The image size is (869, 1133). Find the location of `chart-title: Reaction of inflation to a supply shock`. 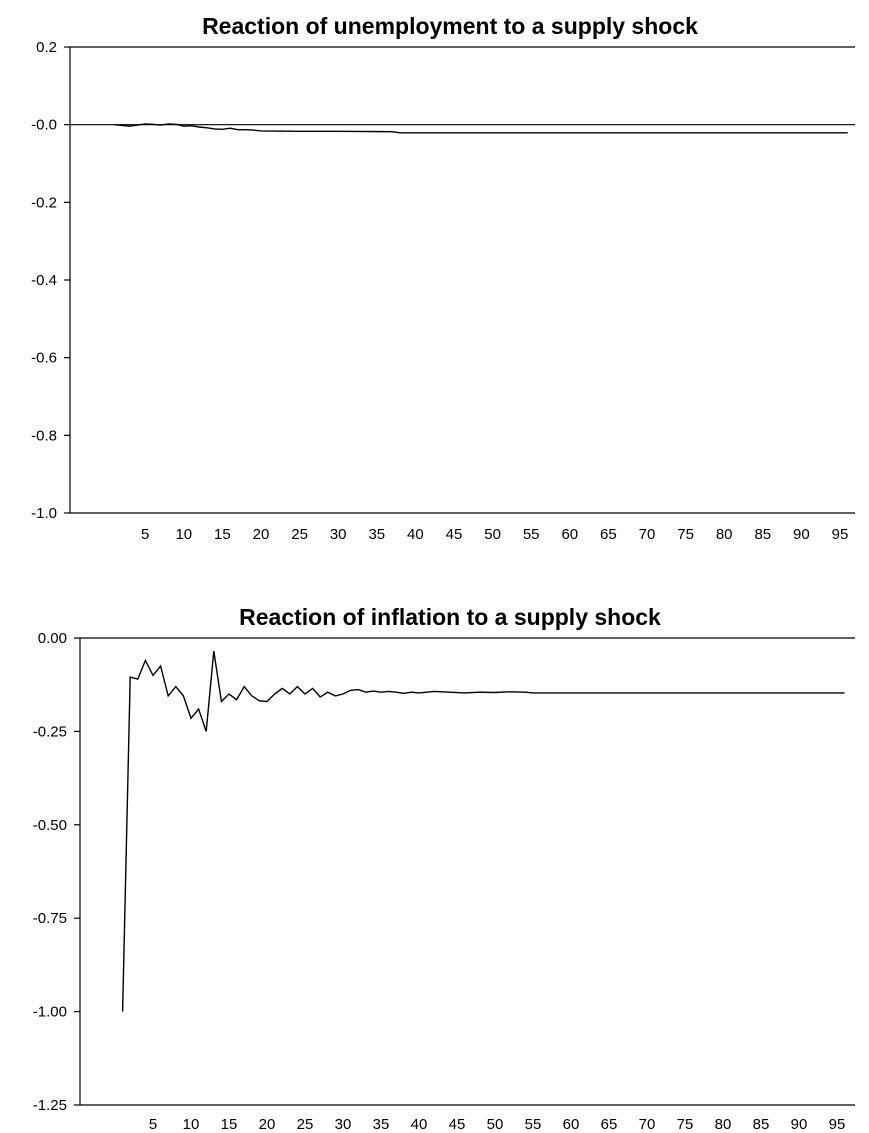

chart-title: Reaction of inflation to a supply shock is located at coordinates (450, 617).